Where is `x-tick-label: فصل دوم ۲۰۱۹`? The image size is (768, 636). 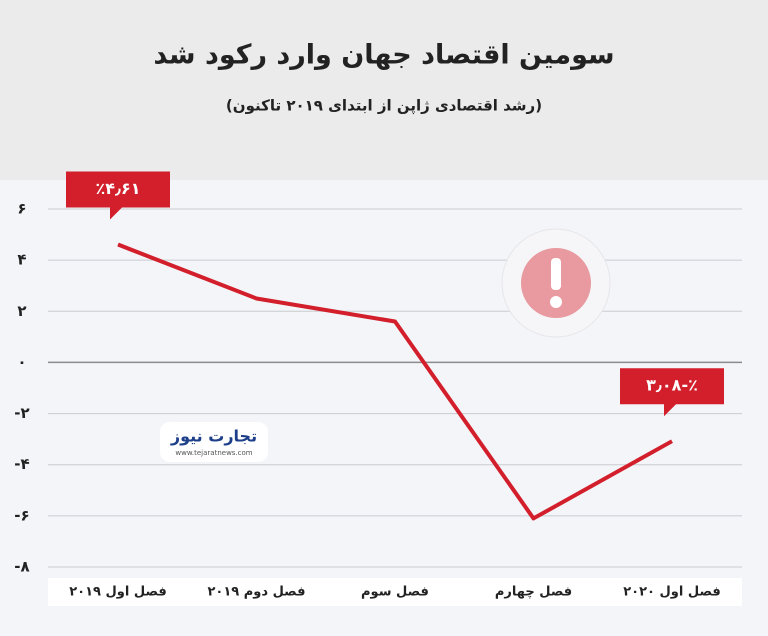 x-tick-label: فصل دوم ۲۰۱۹ is located at coordinates (256, 592).